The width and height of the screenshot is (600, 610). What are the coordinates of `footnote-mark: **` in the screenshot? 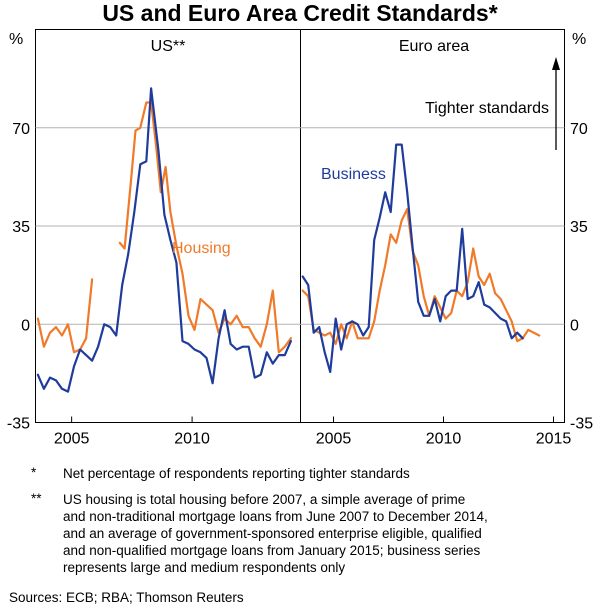 It's located at (36, 498).